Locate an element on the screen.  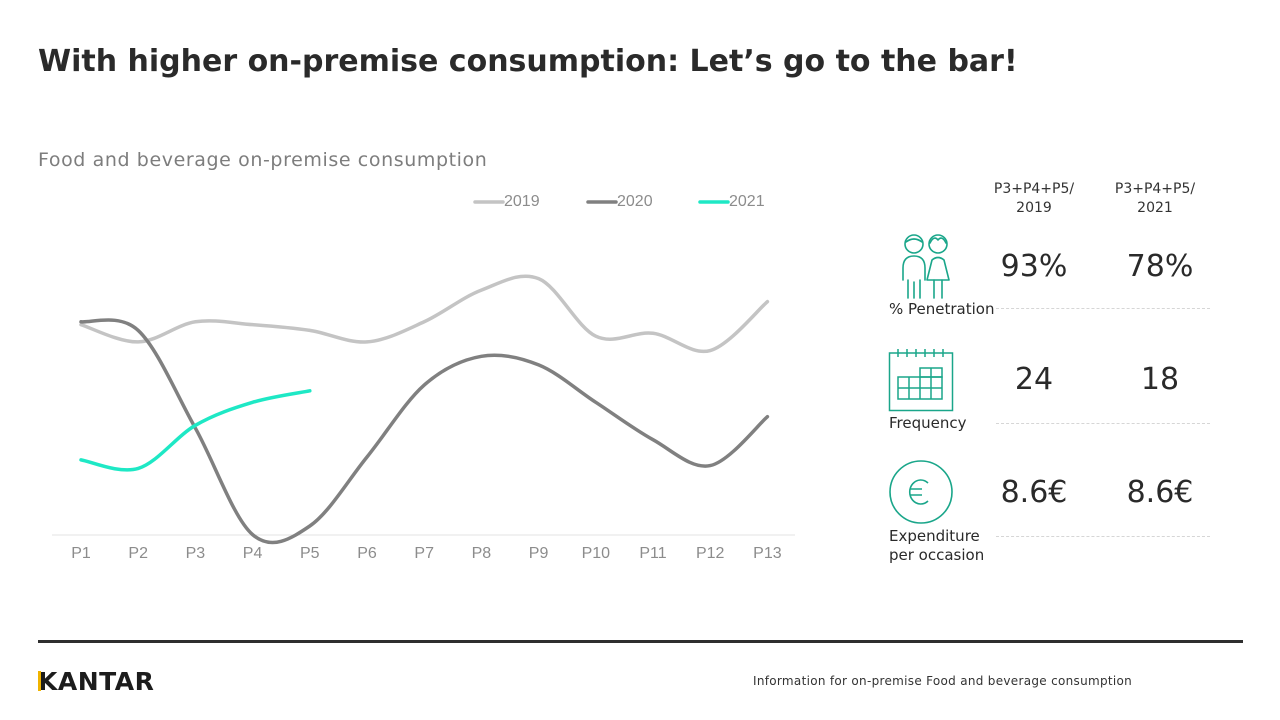
expenditure-2021-value: 8.6€ is located at coordinates (1160, 492).